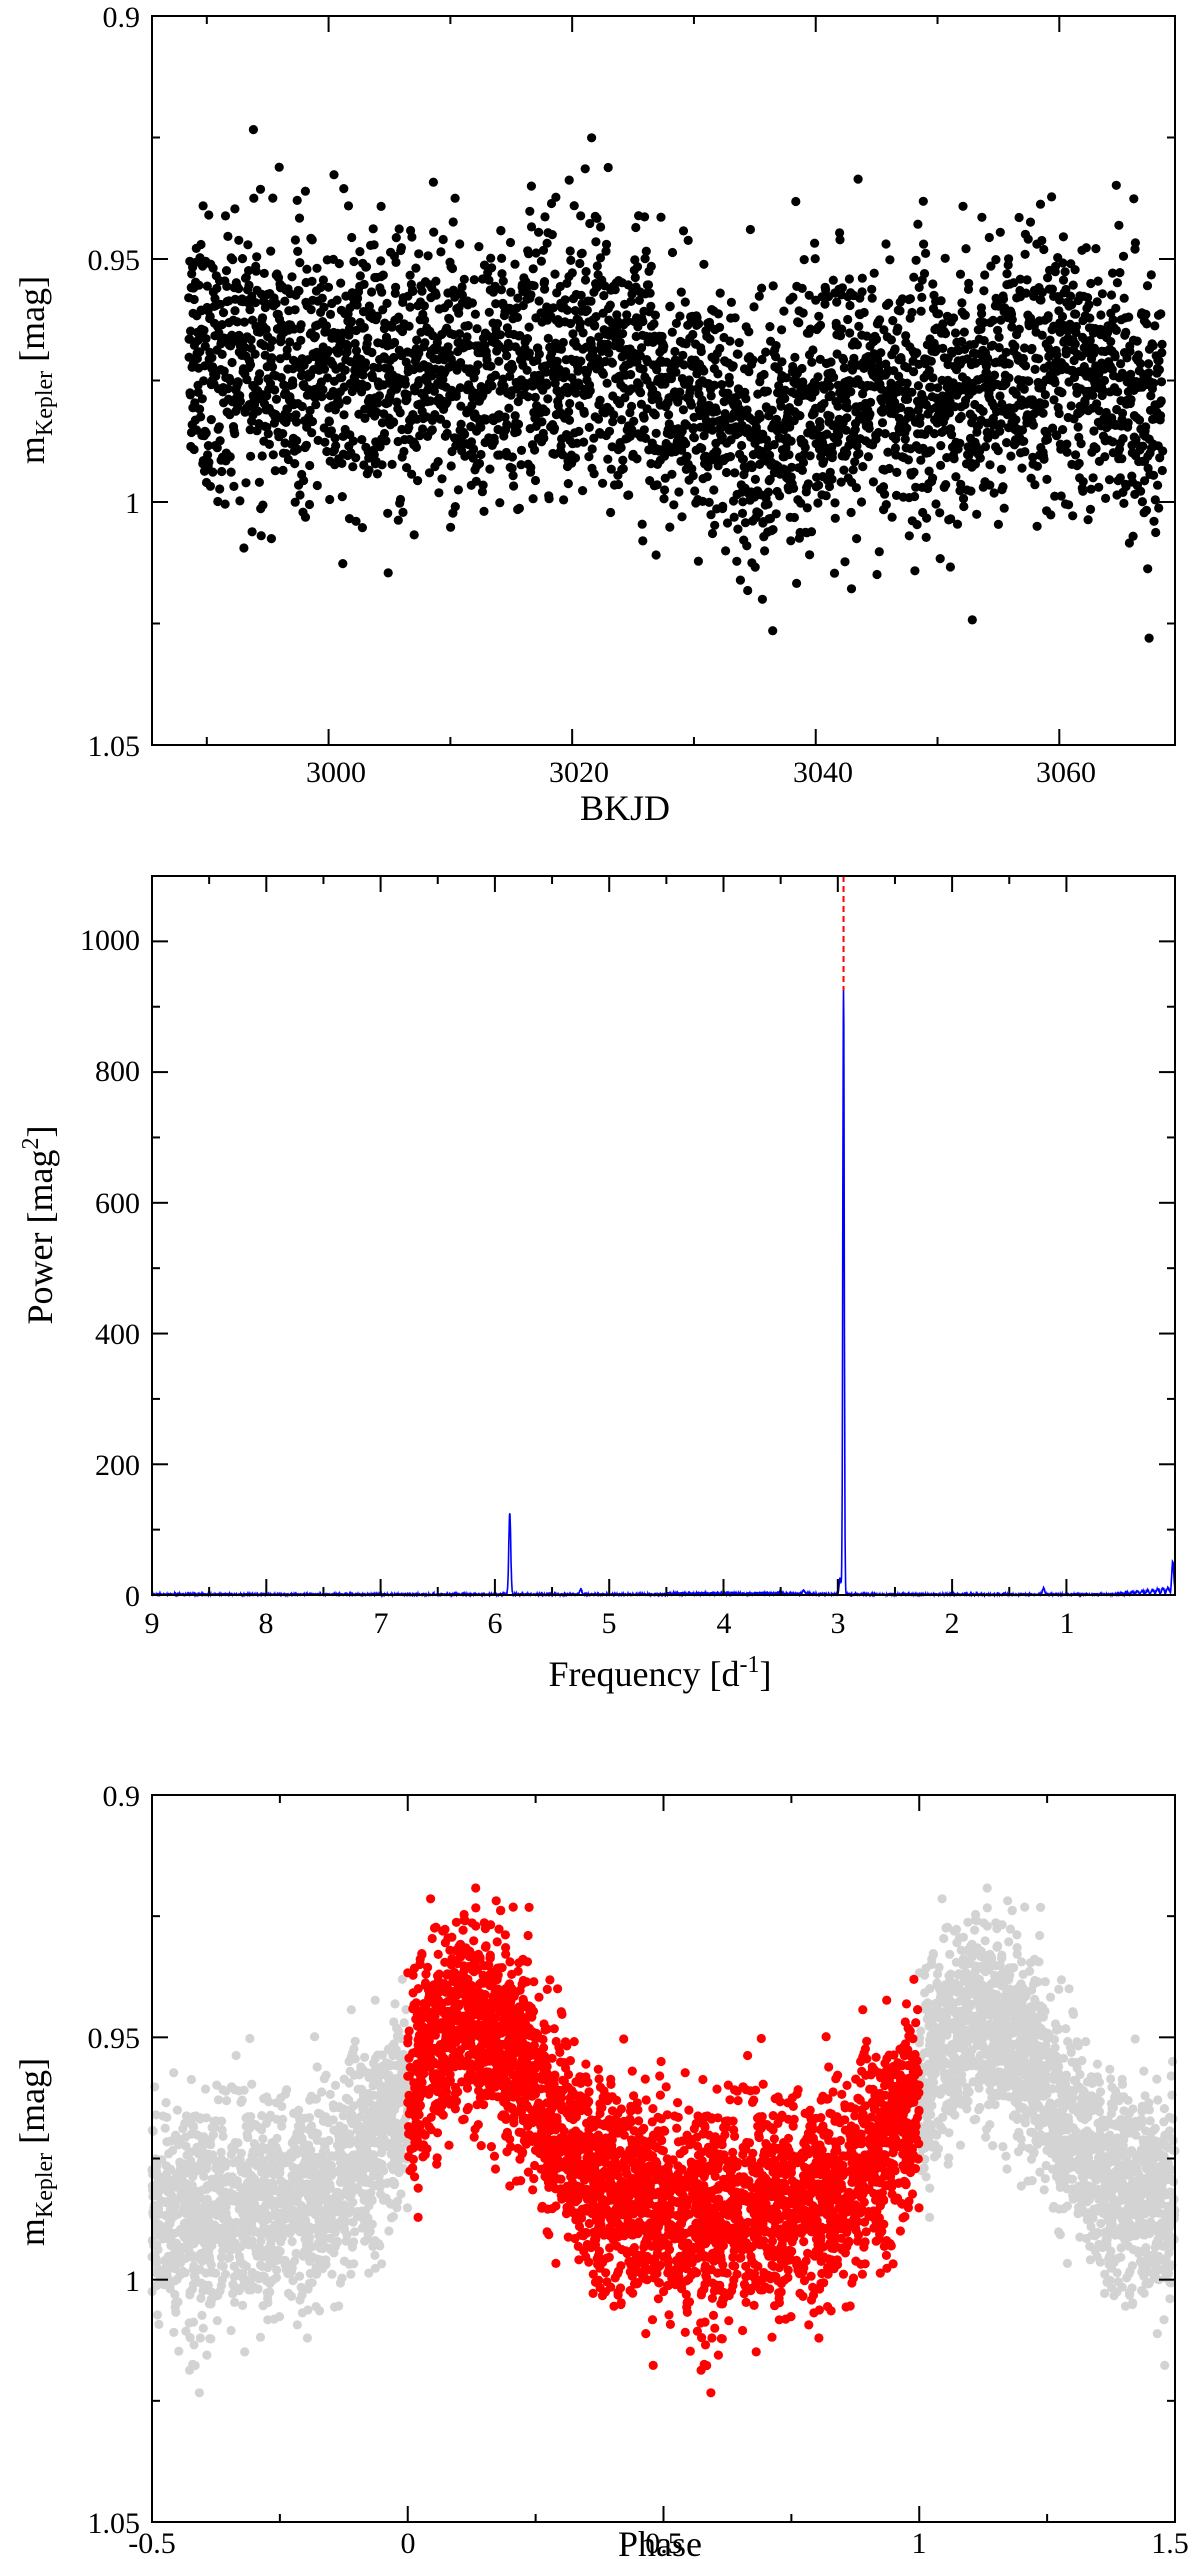 The height and width of the screenshot is (2559, 1200). What do you see at coordinates (45, 403) in the screenshot?
I see `lightcurve-ylabel-sub: Kepler` at bounding box center [45, 403].